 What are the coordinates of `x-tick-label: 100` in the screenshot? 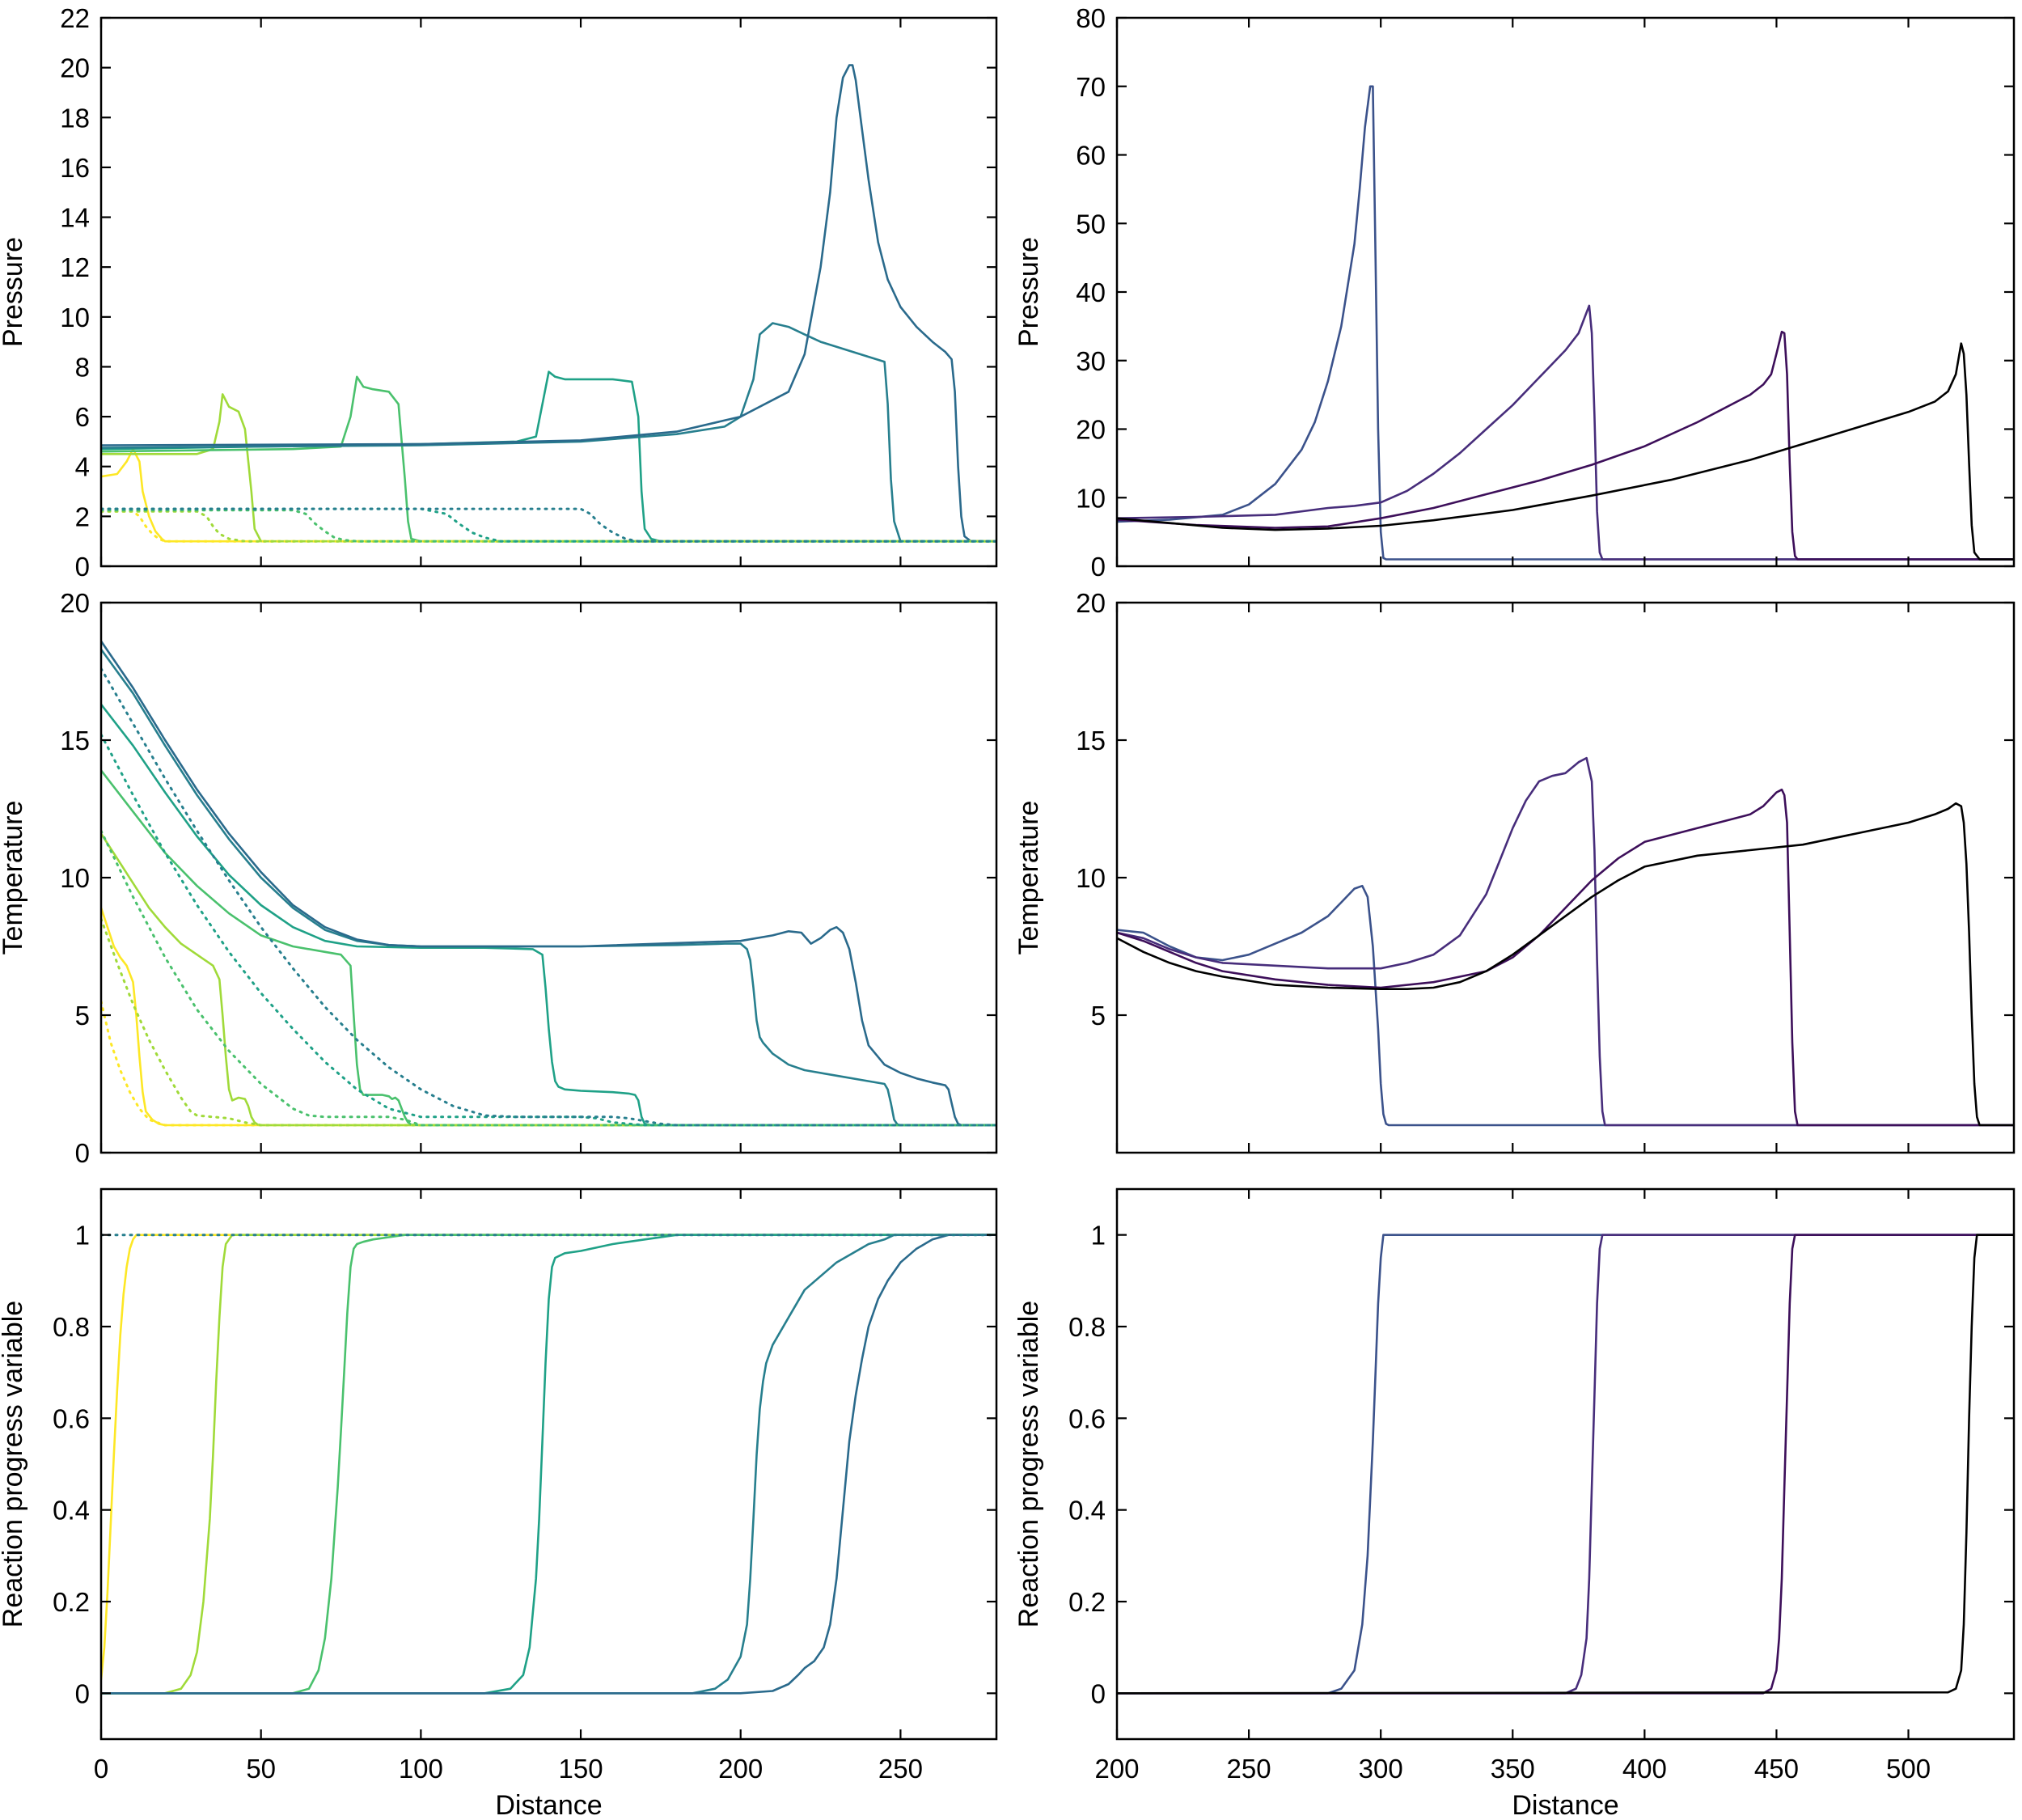 It's located at (421, 1769).